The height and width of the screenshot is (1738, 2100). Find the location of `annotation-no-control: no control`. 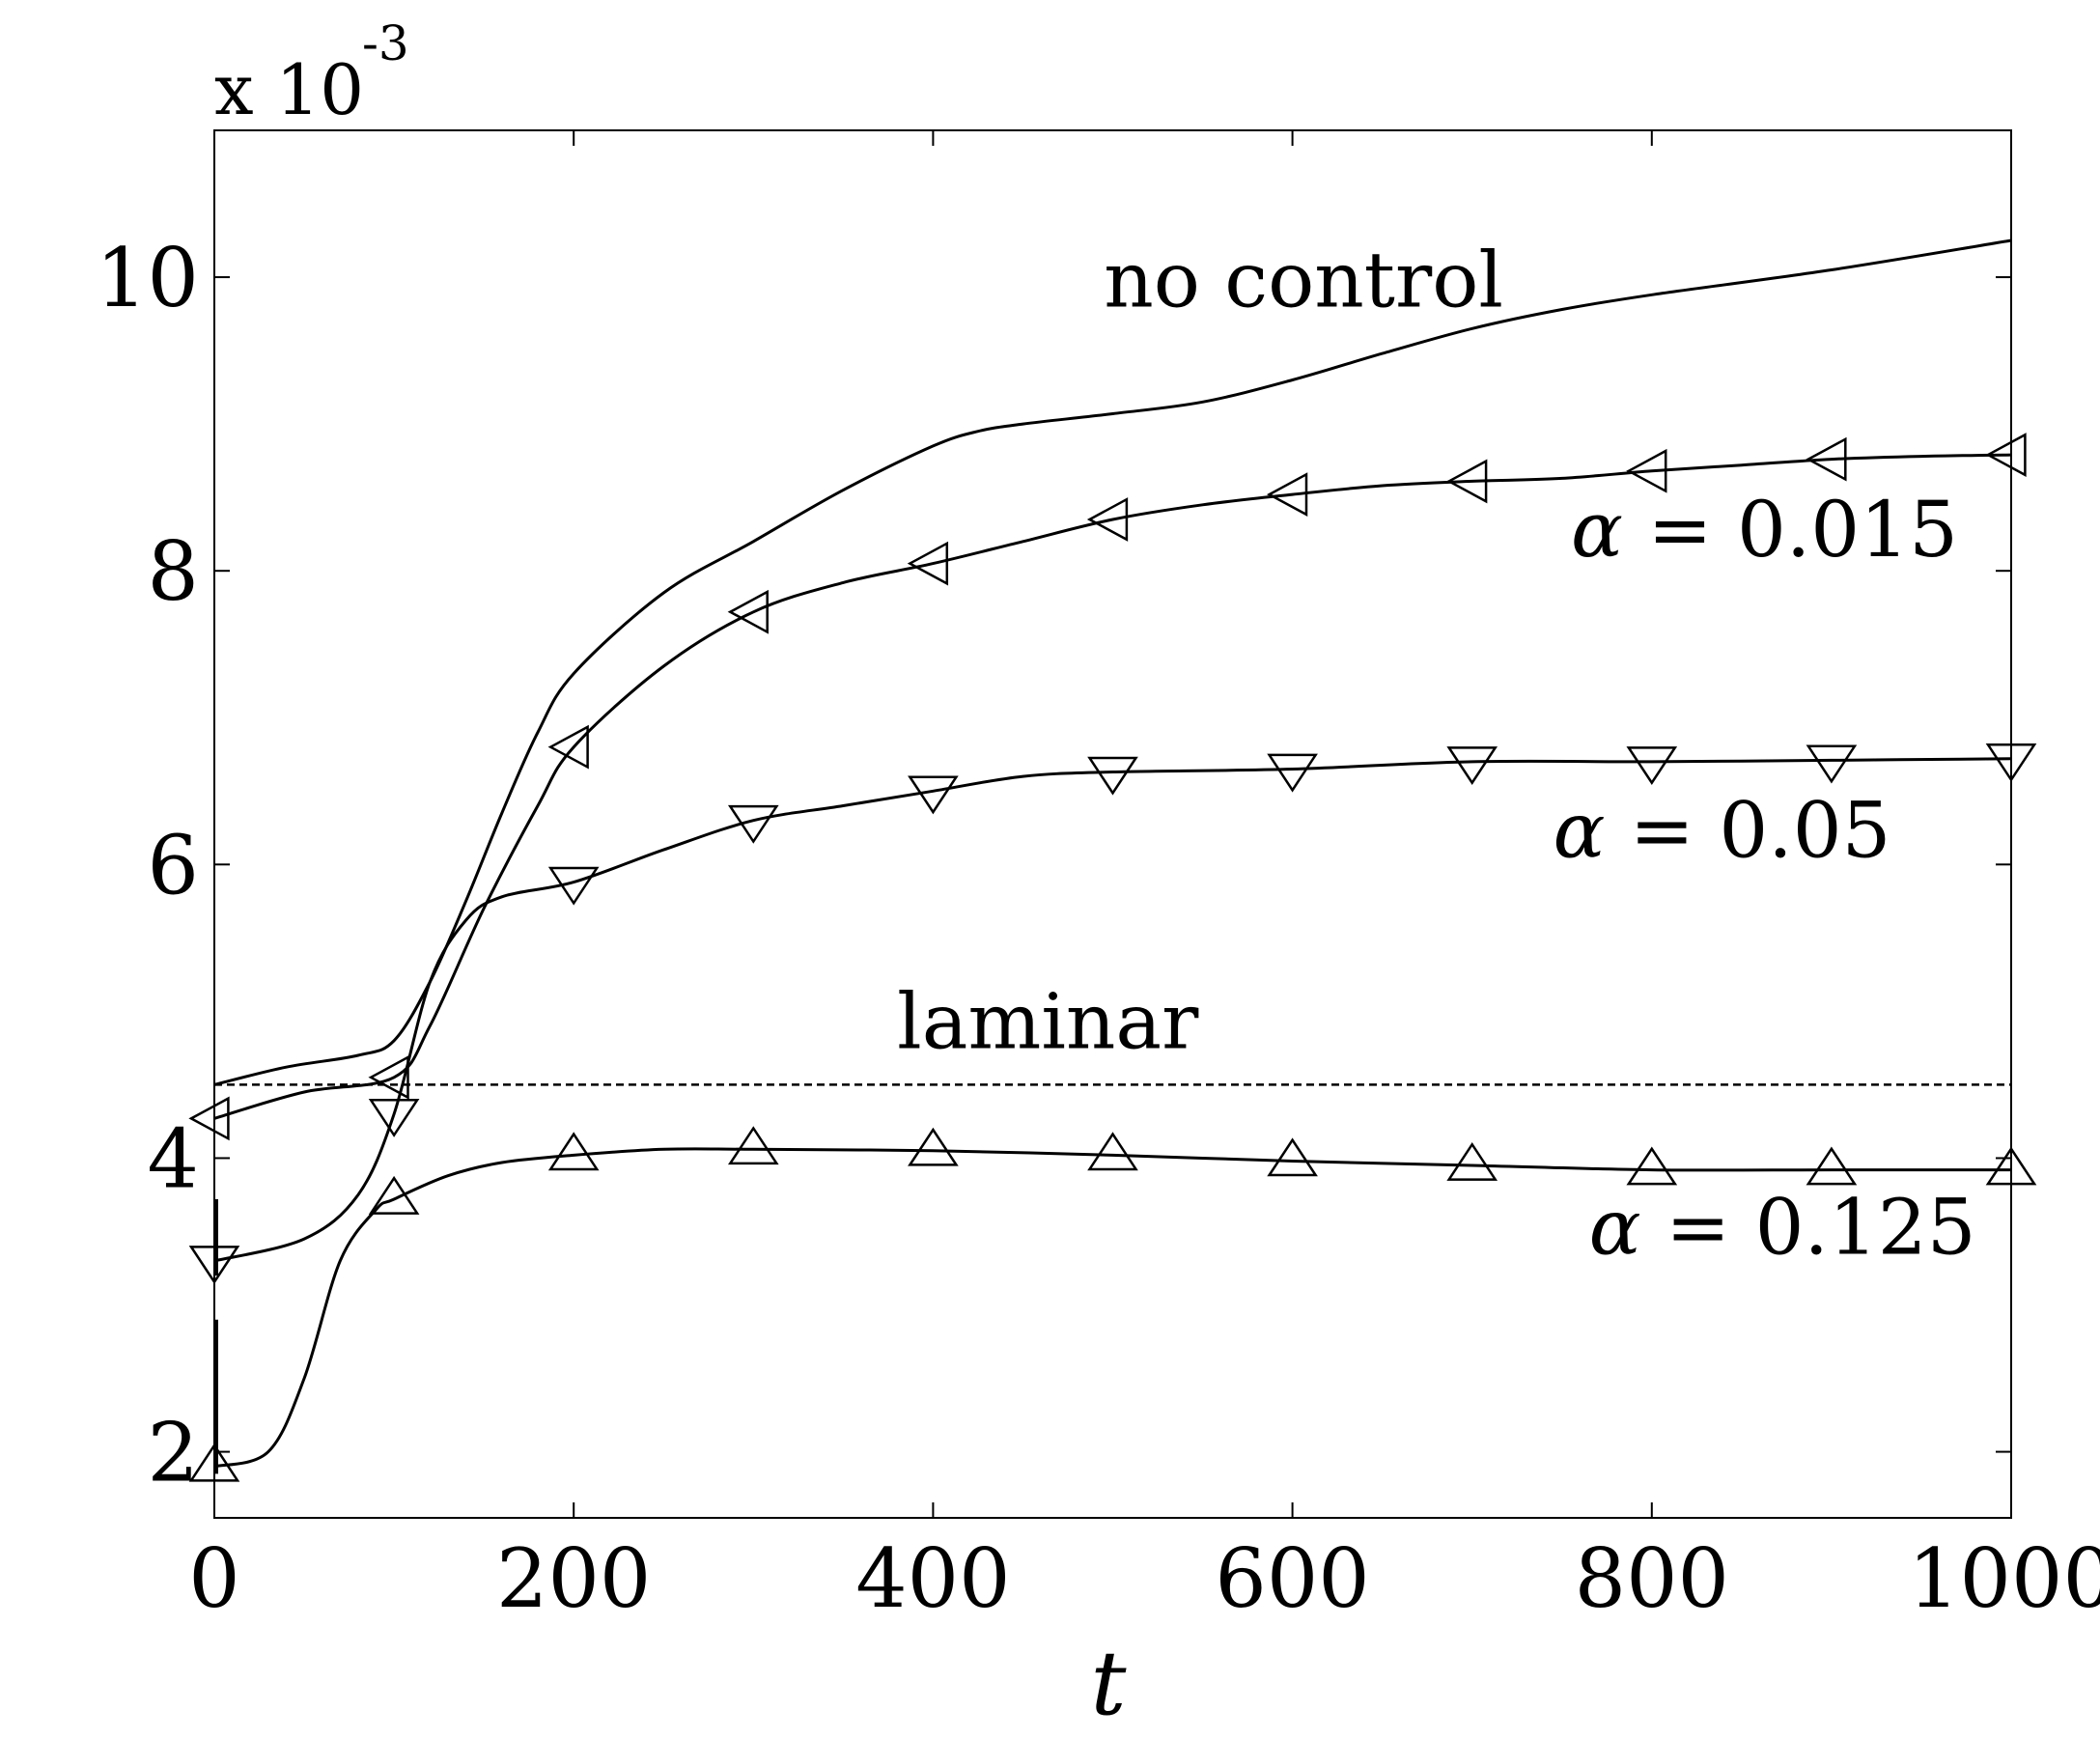

annotation-no-control: no control is located at coordinates (1304, 279).